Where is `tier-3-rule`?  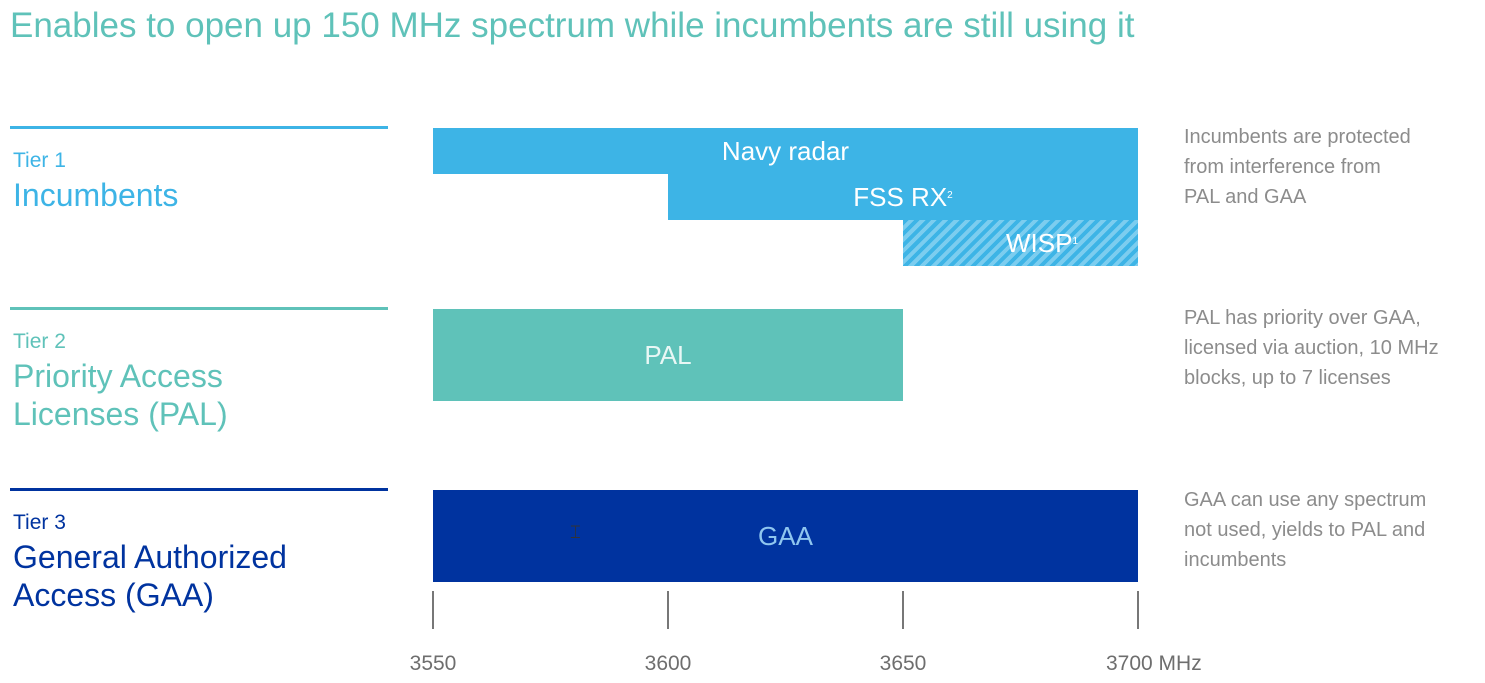 tier-3-rule is located at coordinates (199, 489).